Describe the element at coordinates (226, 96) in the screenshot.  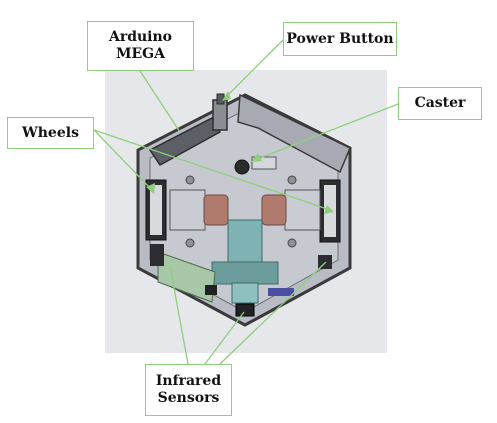
I see `arrowhead-power` at that location.